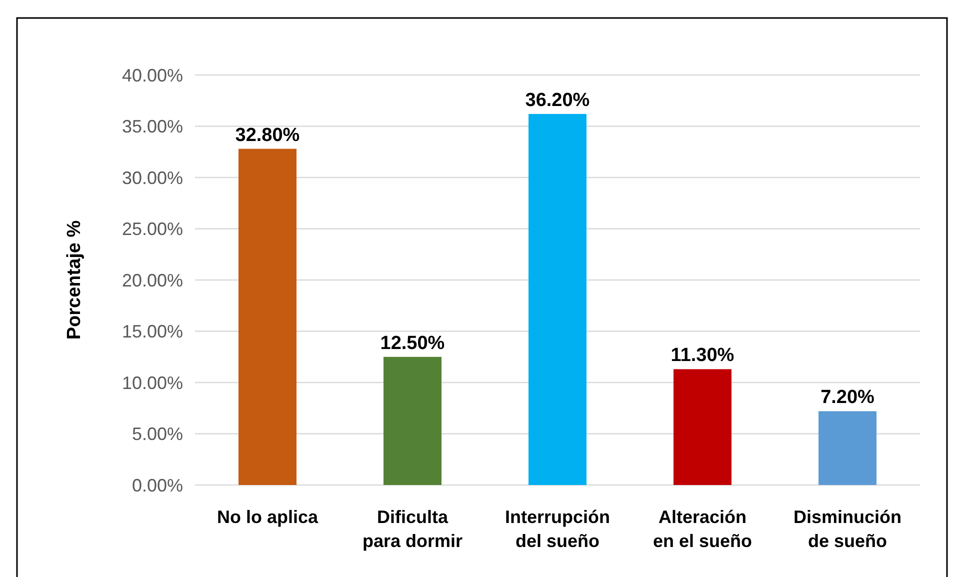 The height and width of the screenshot is (577, 960). What do you see at coordinates (557, 529) in the screenshot?
I see `x-tick-label: Interrupción del sueño` at bounding box center [557, 529].